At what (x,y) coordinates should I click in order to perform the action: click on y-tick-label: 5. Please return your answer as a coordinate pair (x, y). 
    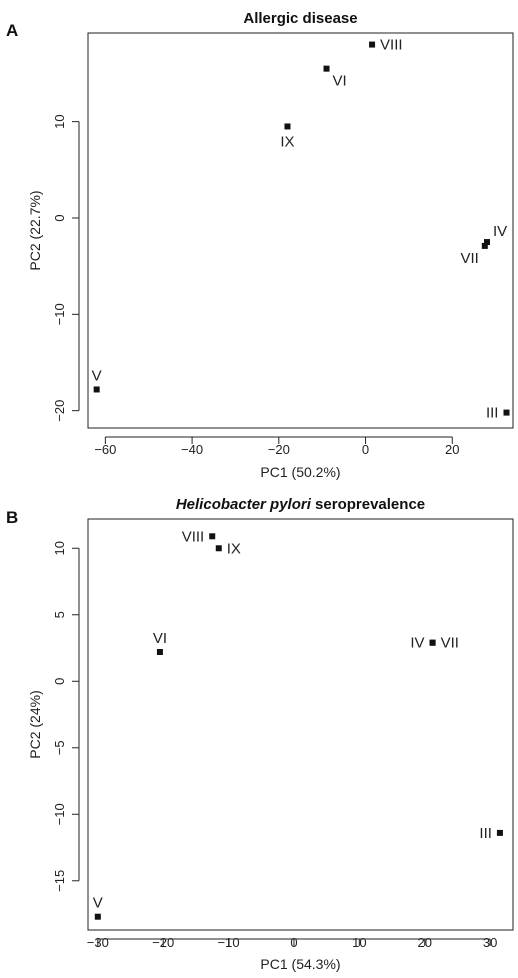
    Looking at the image, I should click on (59, 614).